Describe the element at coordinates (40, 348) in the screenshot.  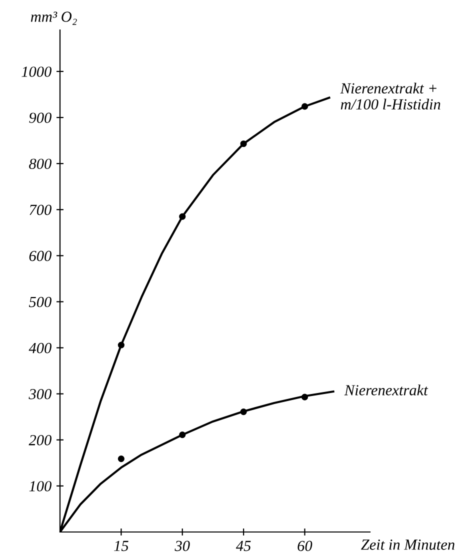
I see `y-tick-label: 400` at that location.